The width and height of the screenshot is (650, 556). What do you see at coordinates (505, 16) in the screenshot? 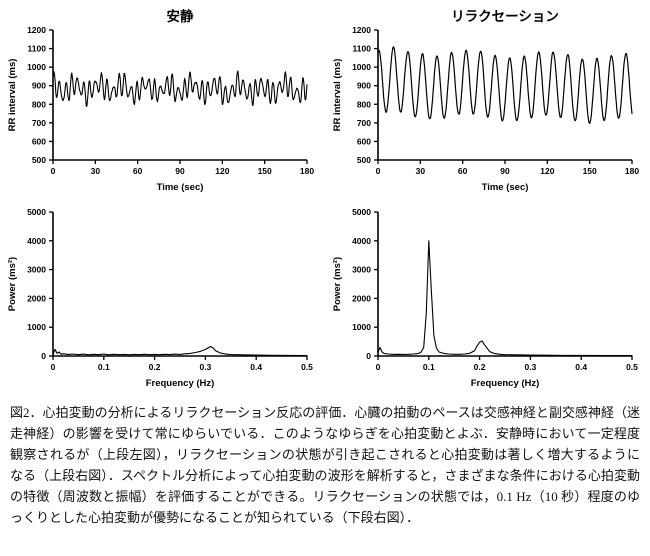
I see `svg-text: リラクセーション` at bounding box center [505, 16].